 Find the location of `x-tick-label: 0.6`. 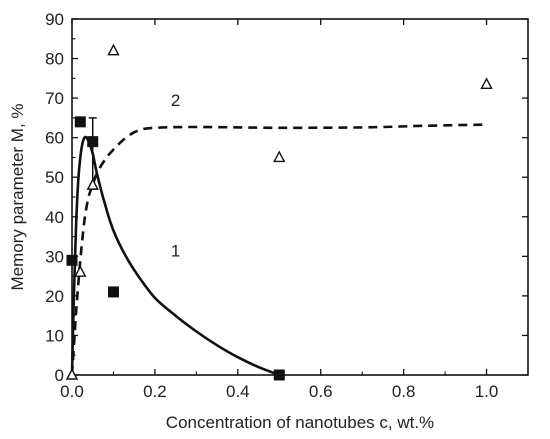

x-tick-label: 0.6 is located at coordinates (321, 391).